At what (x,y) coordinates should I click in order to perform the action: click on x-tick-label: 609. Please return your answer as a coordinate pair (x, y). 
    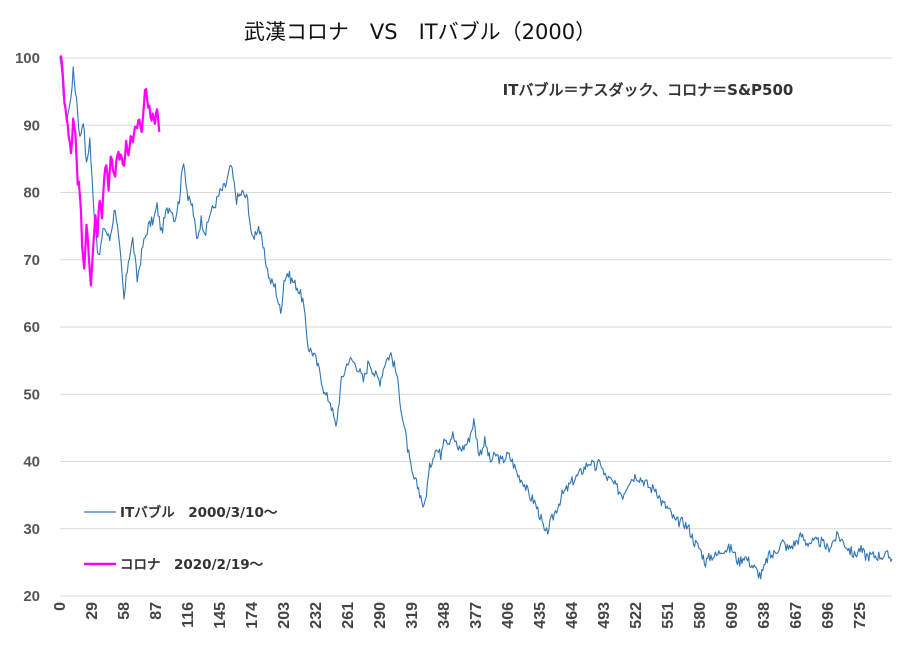
    Looking at the image, I should click on (732, 615).